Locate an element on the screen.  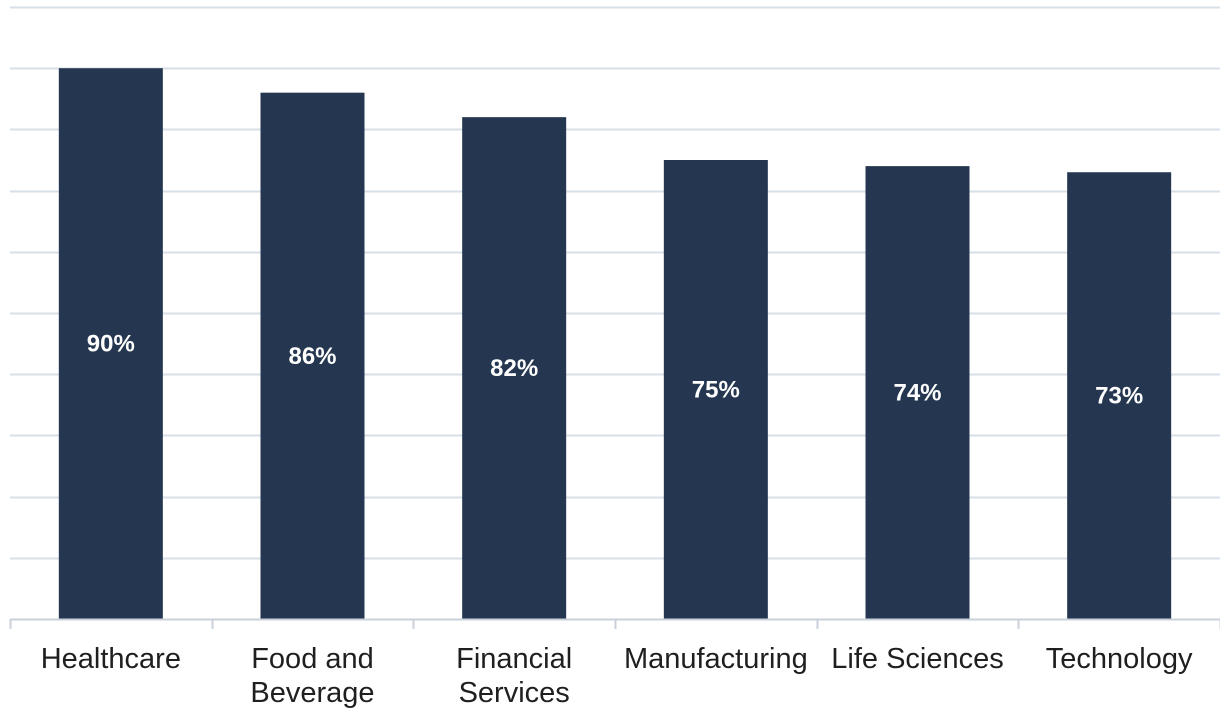
category-tick-label: Healthcare is located at coordinates (111, 659).